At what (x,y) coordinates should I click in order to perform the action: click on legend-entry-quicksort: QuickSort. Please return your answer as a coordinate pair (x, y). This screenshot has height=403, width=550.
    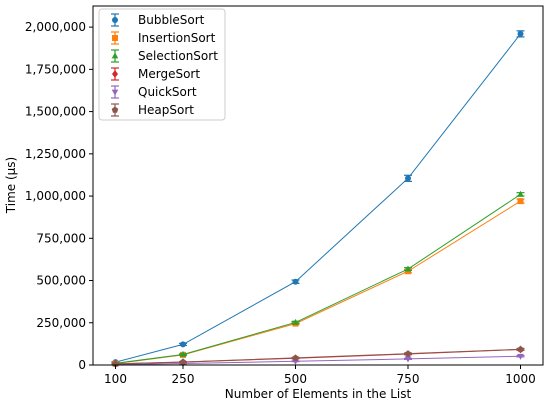
    Looking at the image, I should click on (154, 92).